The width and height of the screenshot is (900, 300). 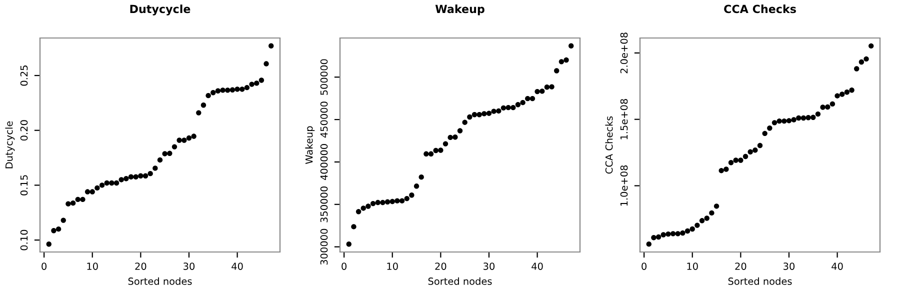 I want to click on y-tick-label: 0.25, so click(x=24, y=76).